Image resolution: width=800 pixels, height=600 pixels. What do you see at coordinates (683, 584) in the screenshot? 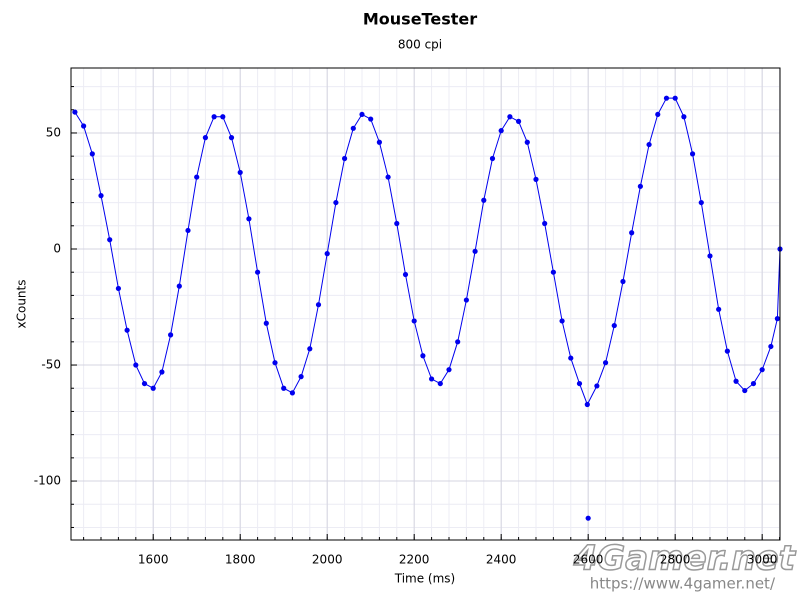
I see `watermark-url: https://www.4gamer.net/` at bounding box center [683, 584].